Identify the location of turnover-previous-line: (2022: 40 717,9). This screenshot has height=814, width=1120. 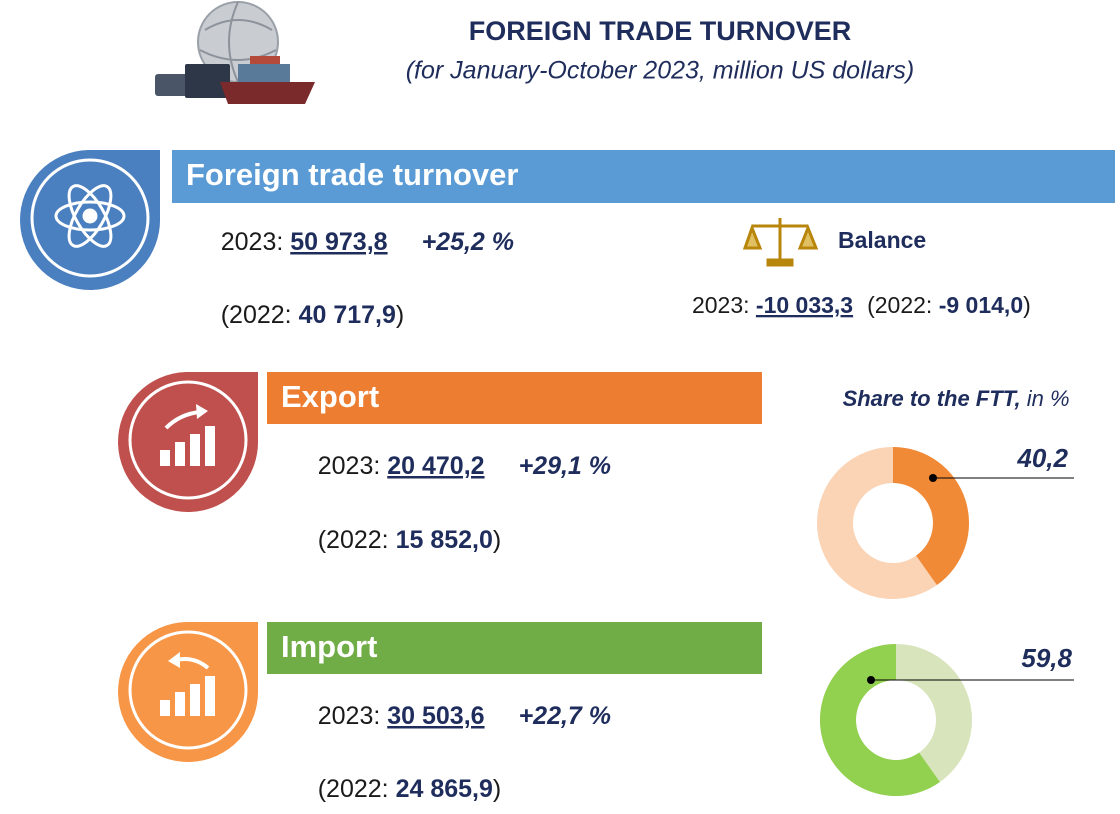
(305, 315).